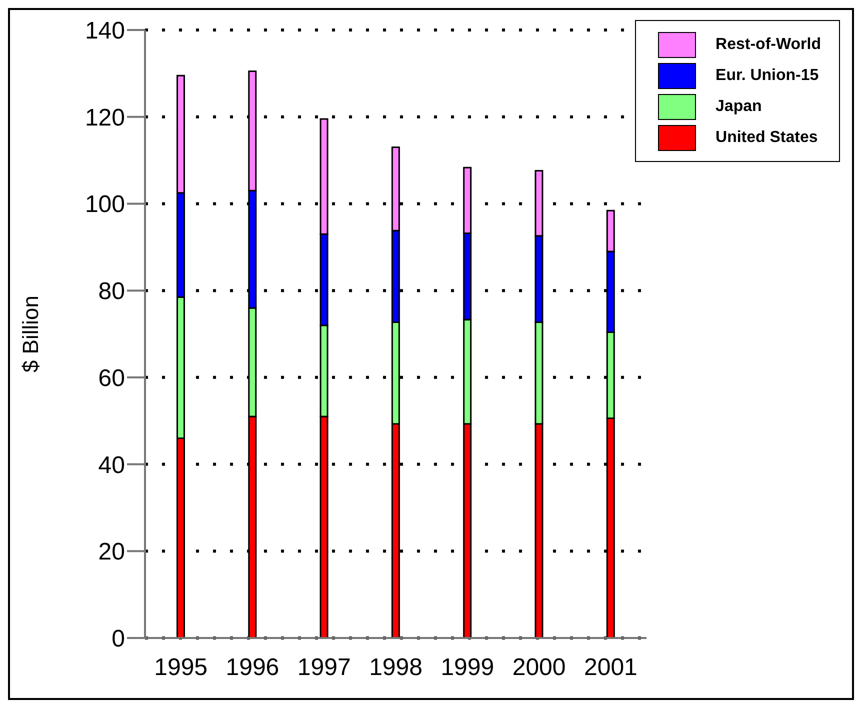 The width and height of the screenshot is (862, 708). Describe the element at coordinates (111, 552) in the screenshot. I see `y-tick-label: 20` at that location.